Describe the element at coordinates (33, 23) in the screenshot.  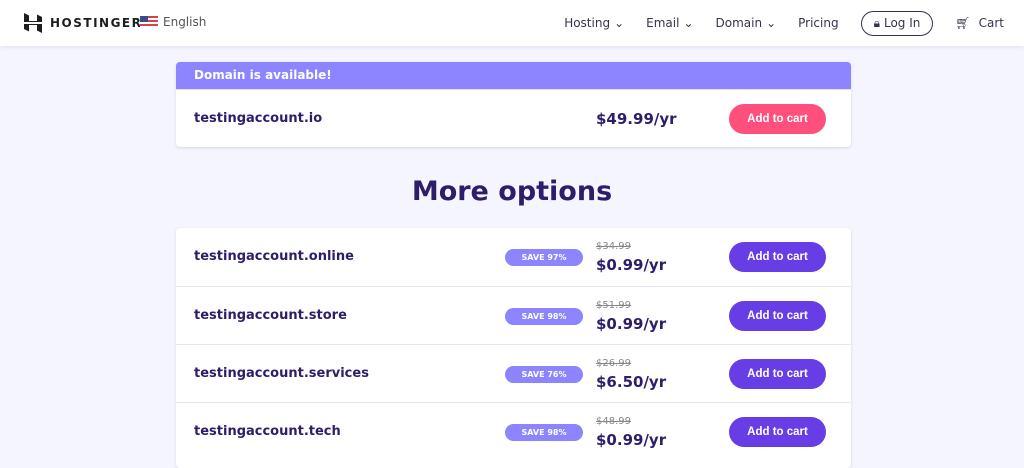
I see `hostinger-logo-icon` at that location.